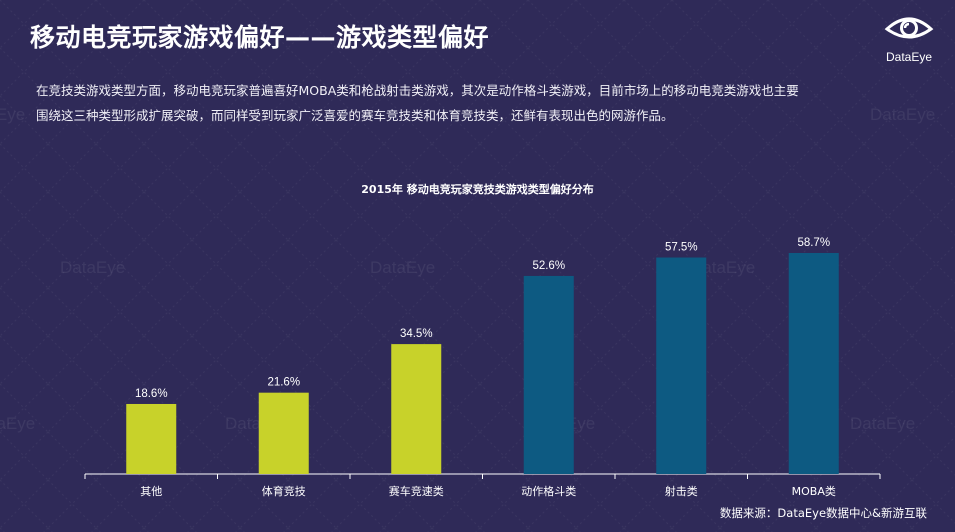 The image size is (955, 532). What do you see at coordinates (416, 334) in the screenshot?
I see `bar-value-label: 34.5%` at bounding box center [416, 334].